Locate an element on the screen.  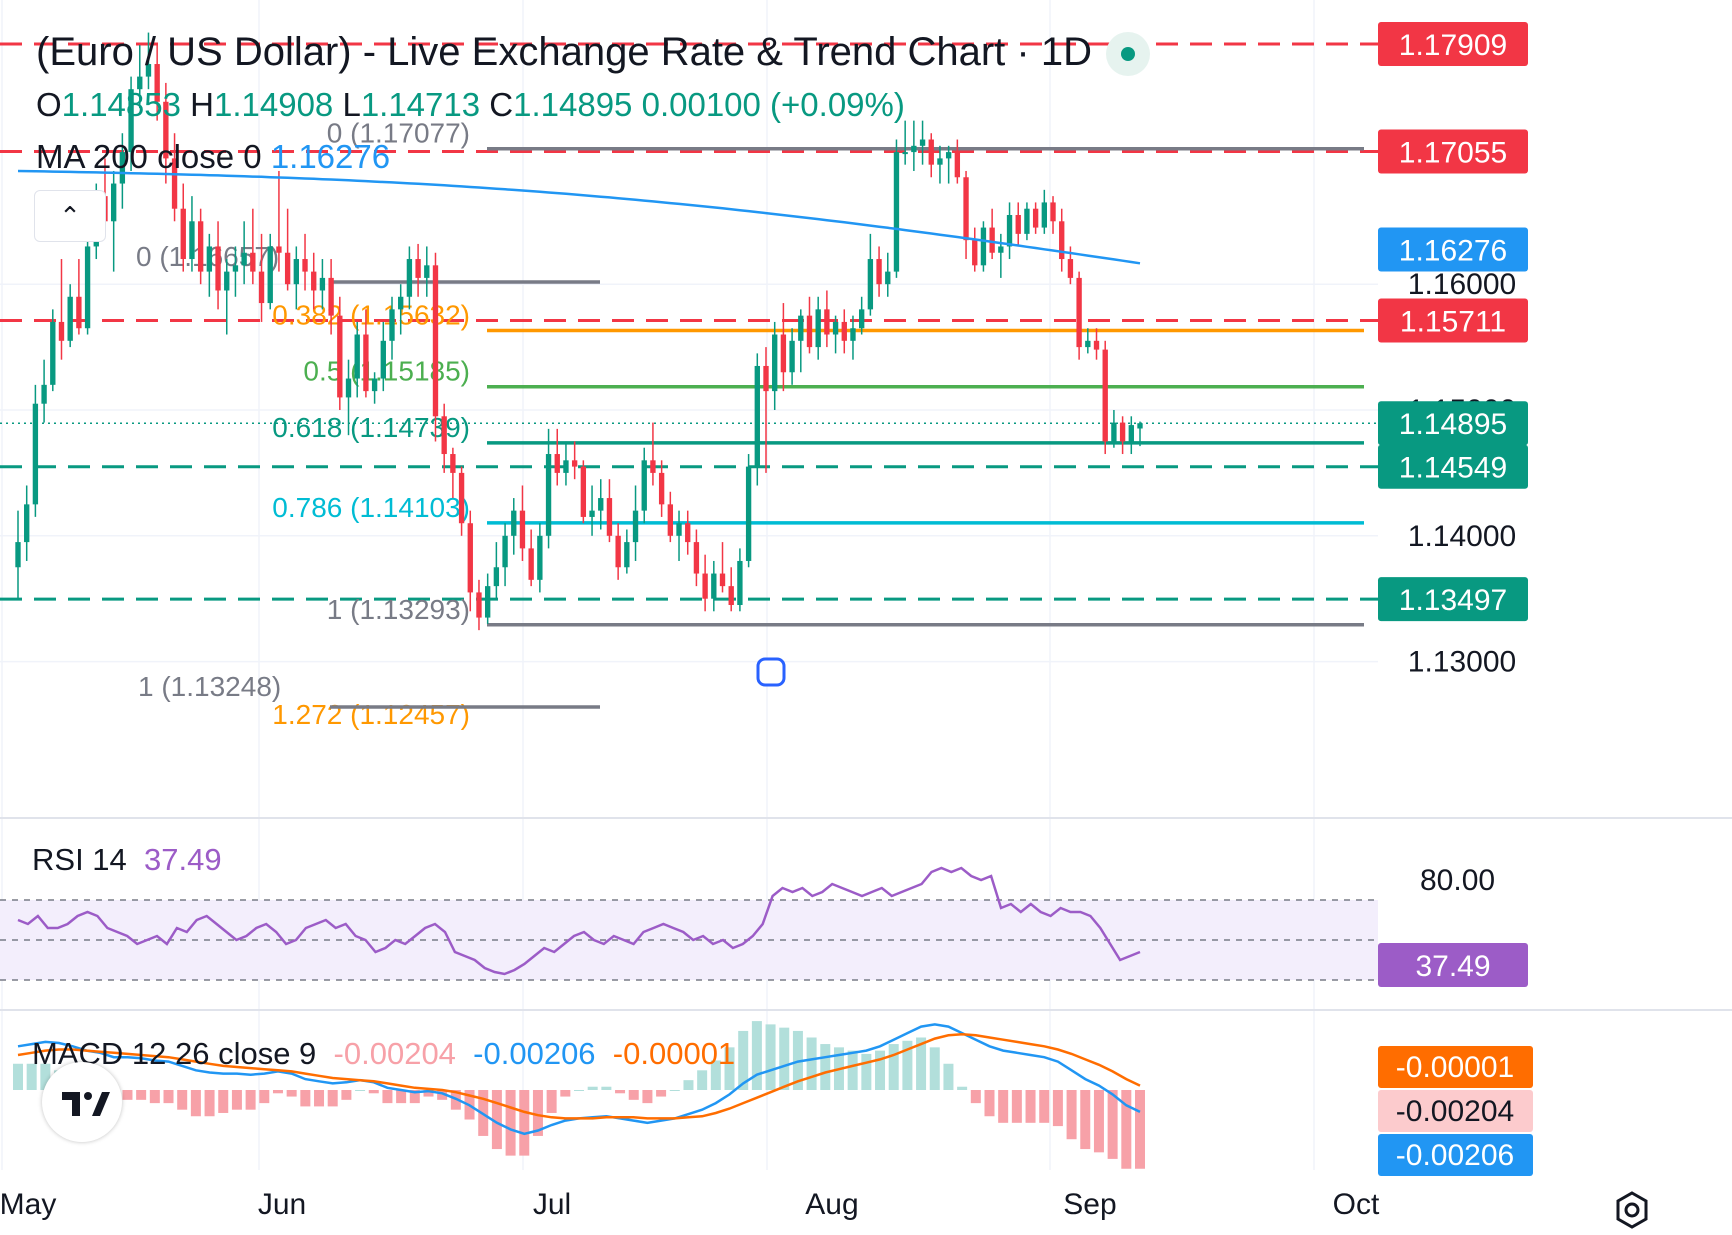
macd-badge: -0.00001 is located at coordinates (1455, 1067).